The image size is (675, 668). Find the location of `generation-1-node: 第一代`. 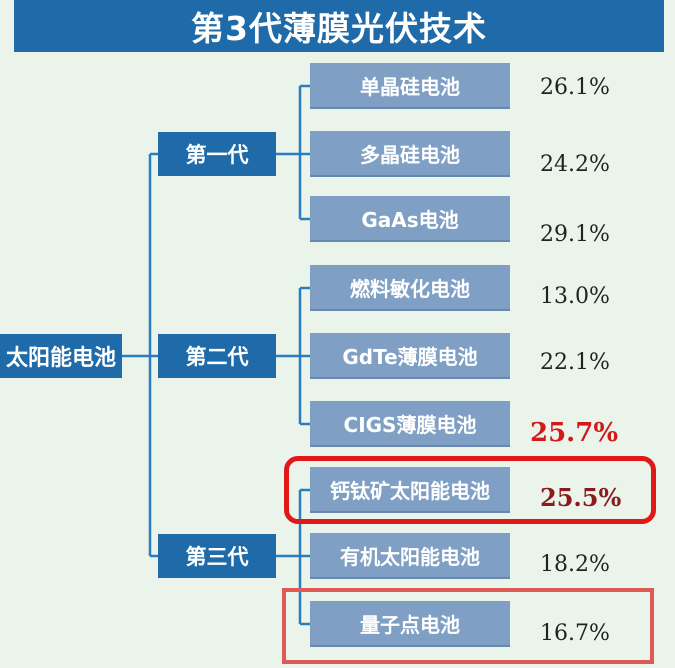

generation-1-node: 第一代 is located at coordinates (217, 154).